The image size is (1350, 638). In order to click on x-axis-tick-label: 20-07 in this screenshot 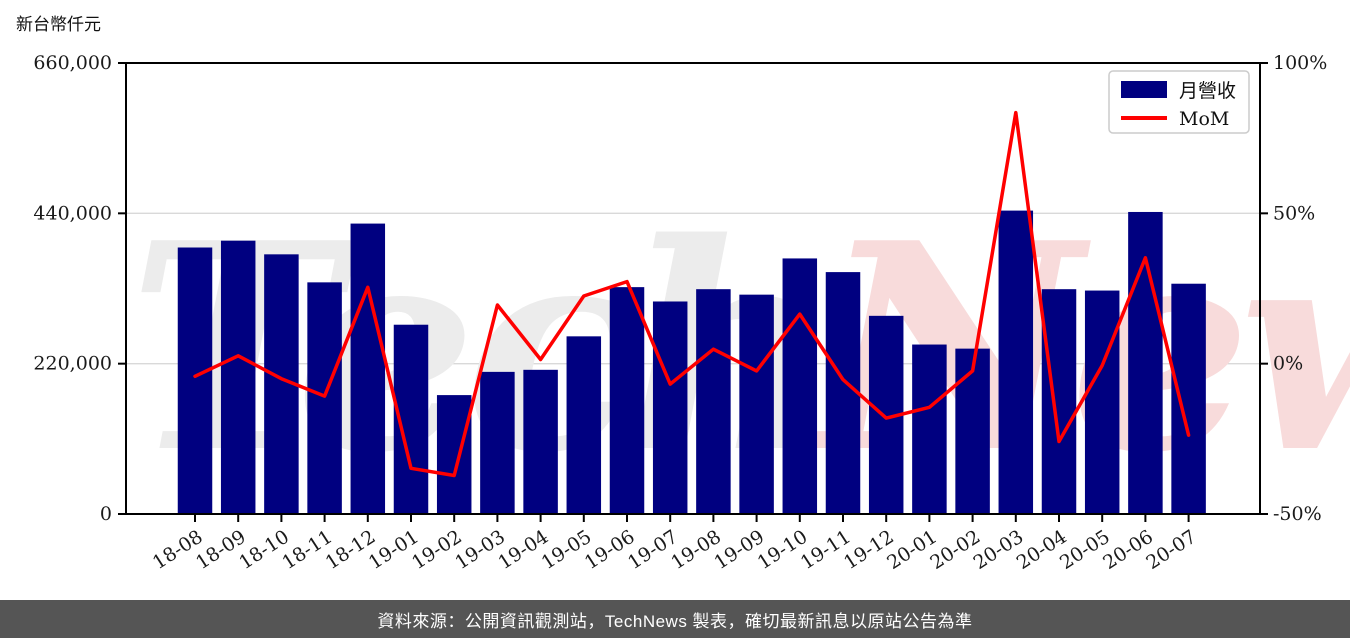, I will do `click(1171, 550)`.